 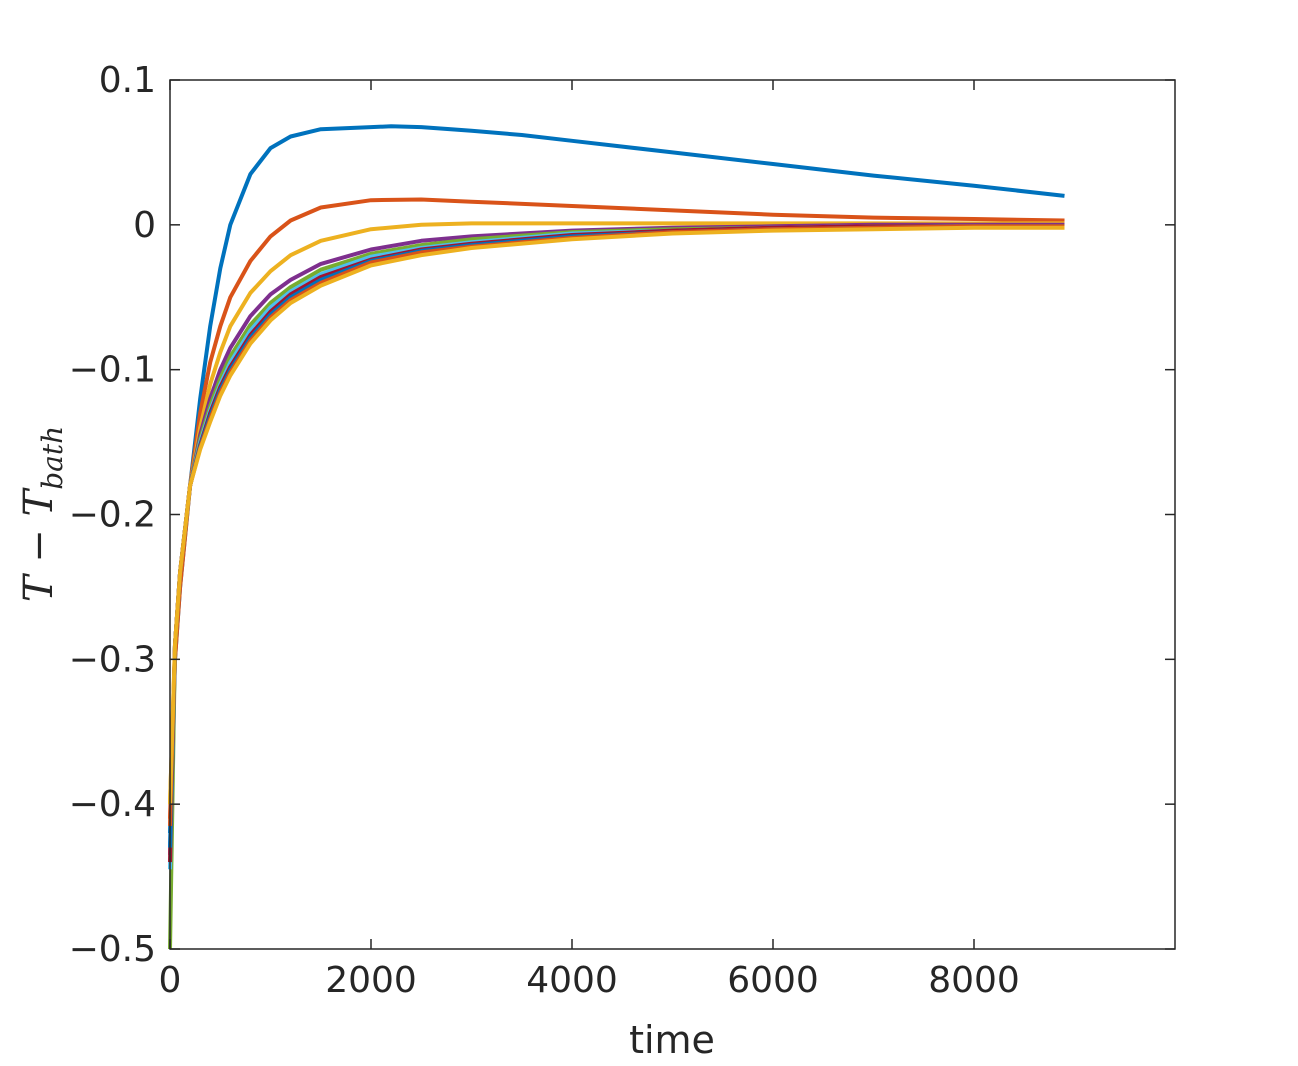 What do you see at coordinates (127, 80) in the screenshot?
I see `y-tick-label: 0.1` at bounding box center [127, 80].